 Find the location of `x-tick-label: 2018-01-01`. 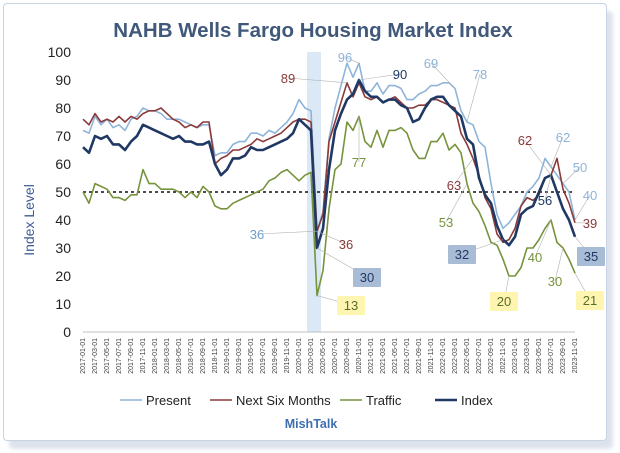

x-tick-label: 2018-01-01 is located at coordinates (155, 356).